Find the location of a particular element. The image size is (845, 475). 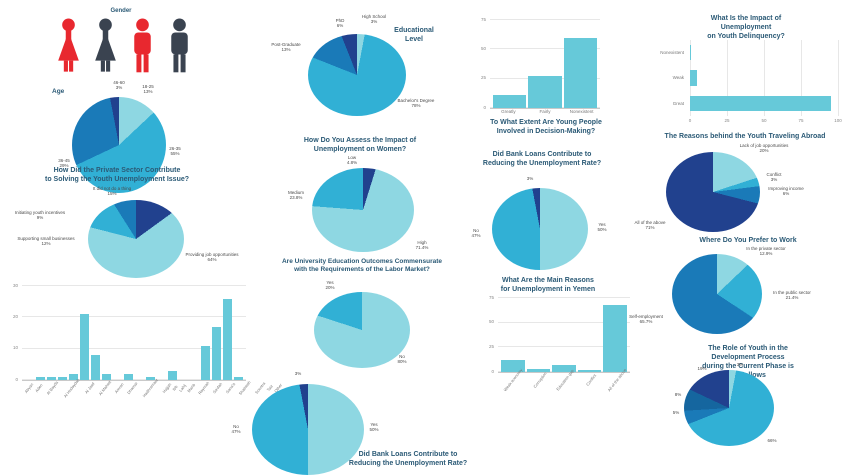

pie-label: Conflict 3% is located at coordinates (774, 177).